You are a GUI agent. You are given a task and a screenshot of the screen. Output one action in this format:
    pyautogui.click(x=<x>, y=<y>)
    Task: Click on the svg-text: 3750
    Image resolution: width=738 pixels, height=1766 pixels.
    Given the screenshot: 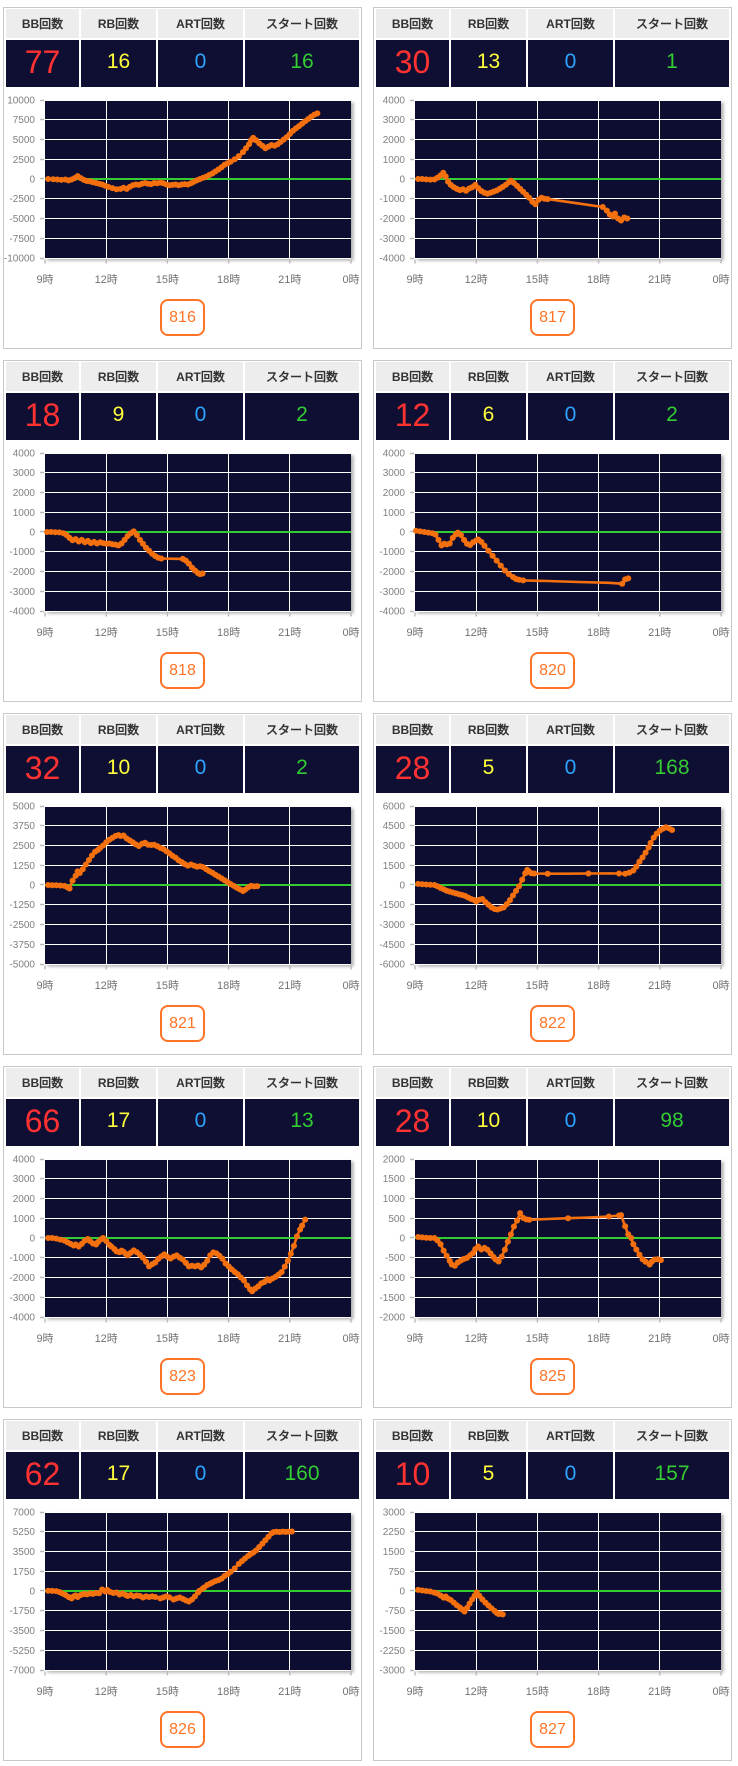 What is the action you would take?
    pyautogui.click(x=24, y=826)
    